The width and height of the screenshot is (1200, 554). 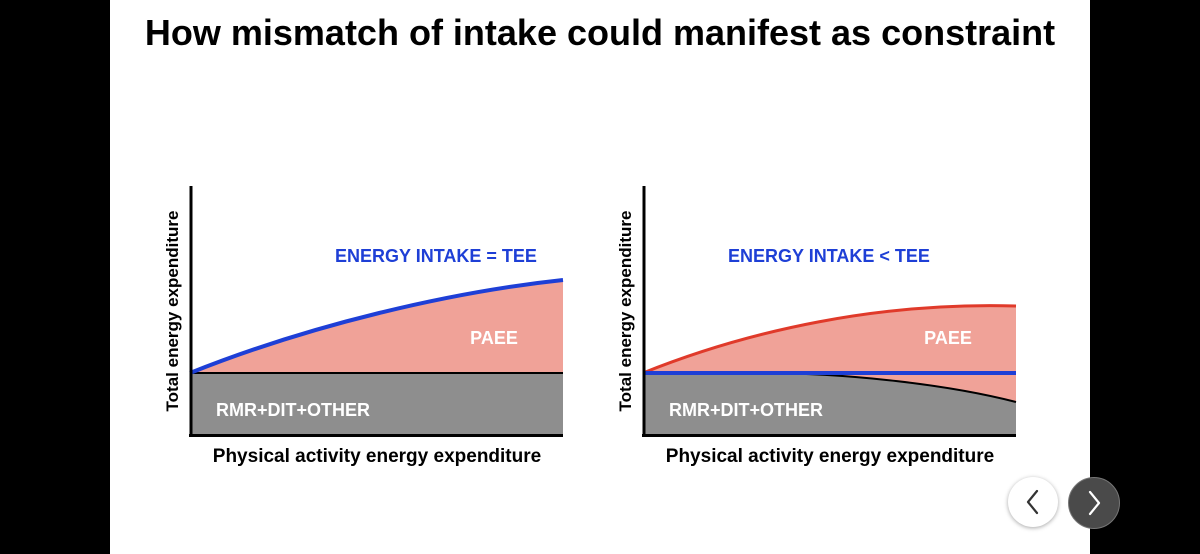 I want to click on chevron-left-icon, so click(x=1032, y=502).